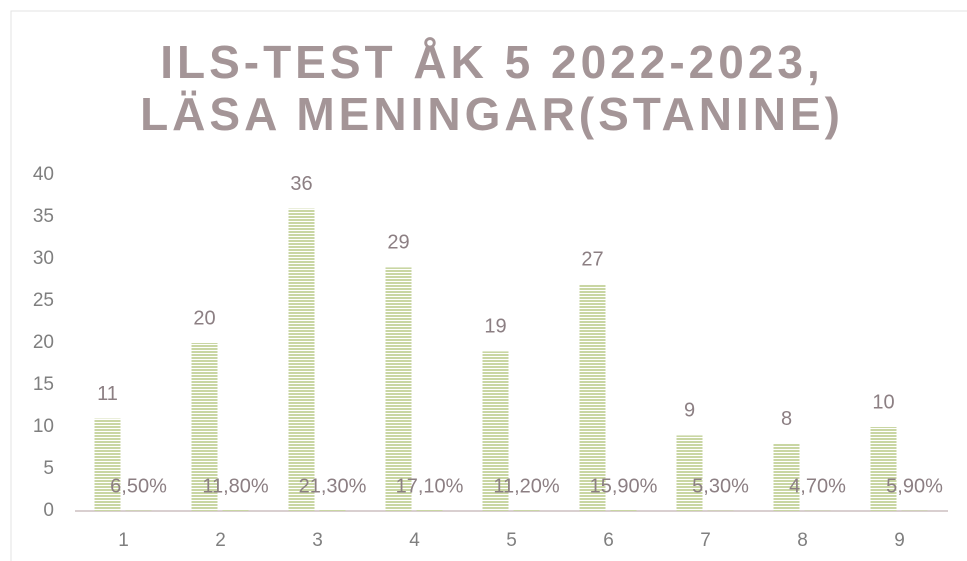  I want to click on y-tick-label: 25, so click(43, 300).